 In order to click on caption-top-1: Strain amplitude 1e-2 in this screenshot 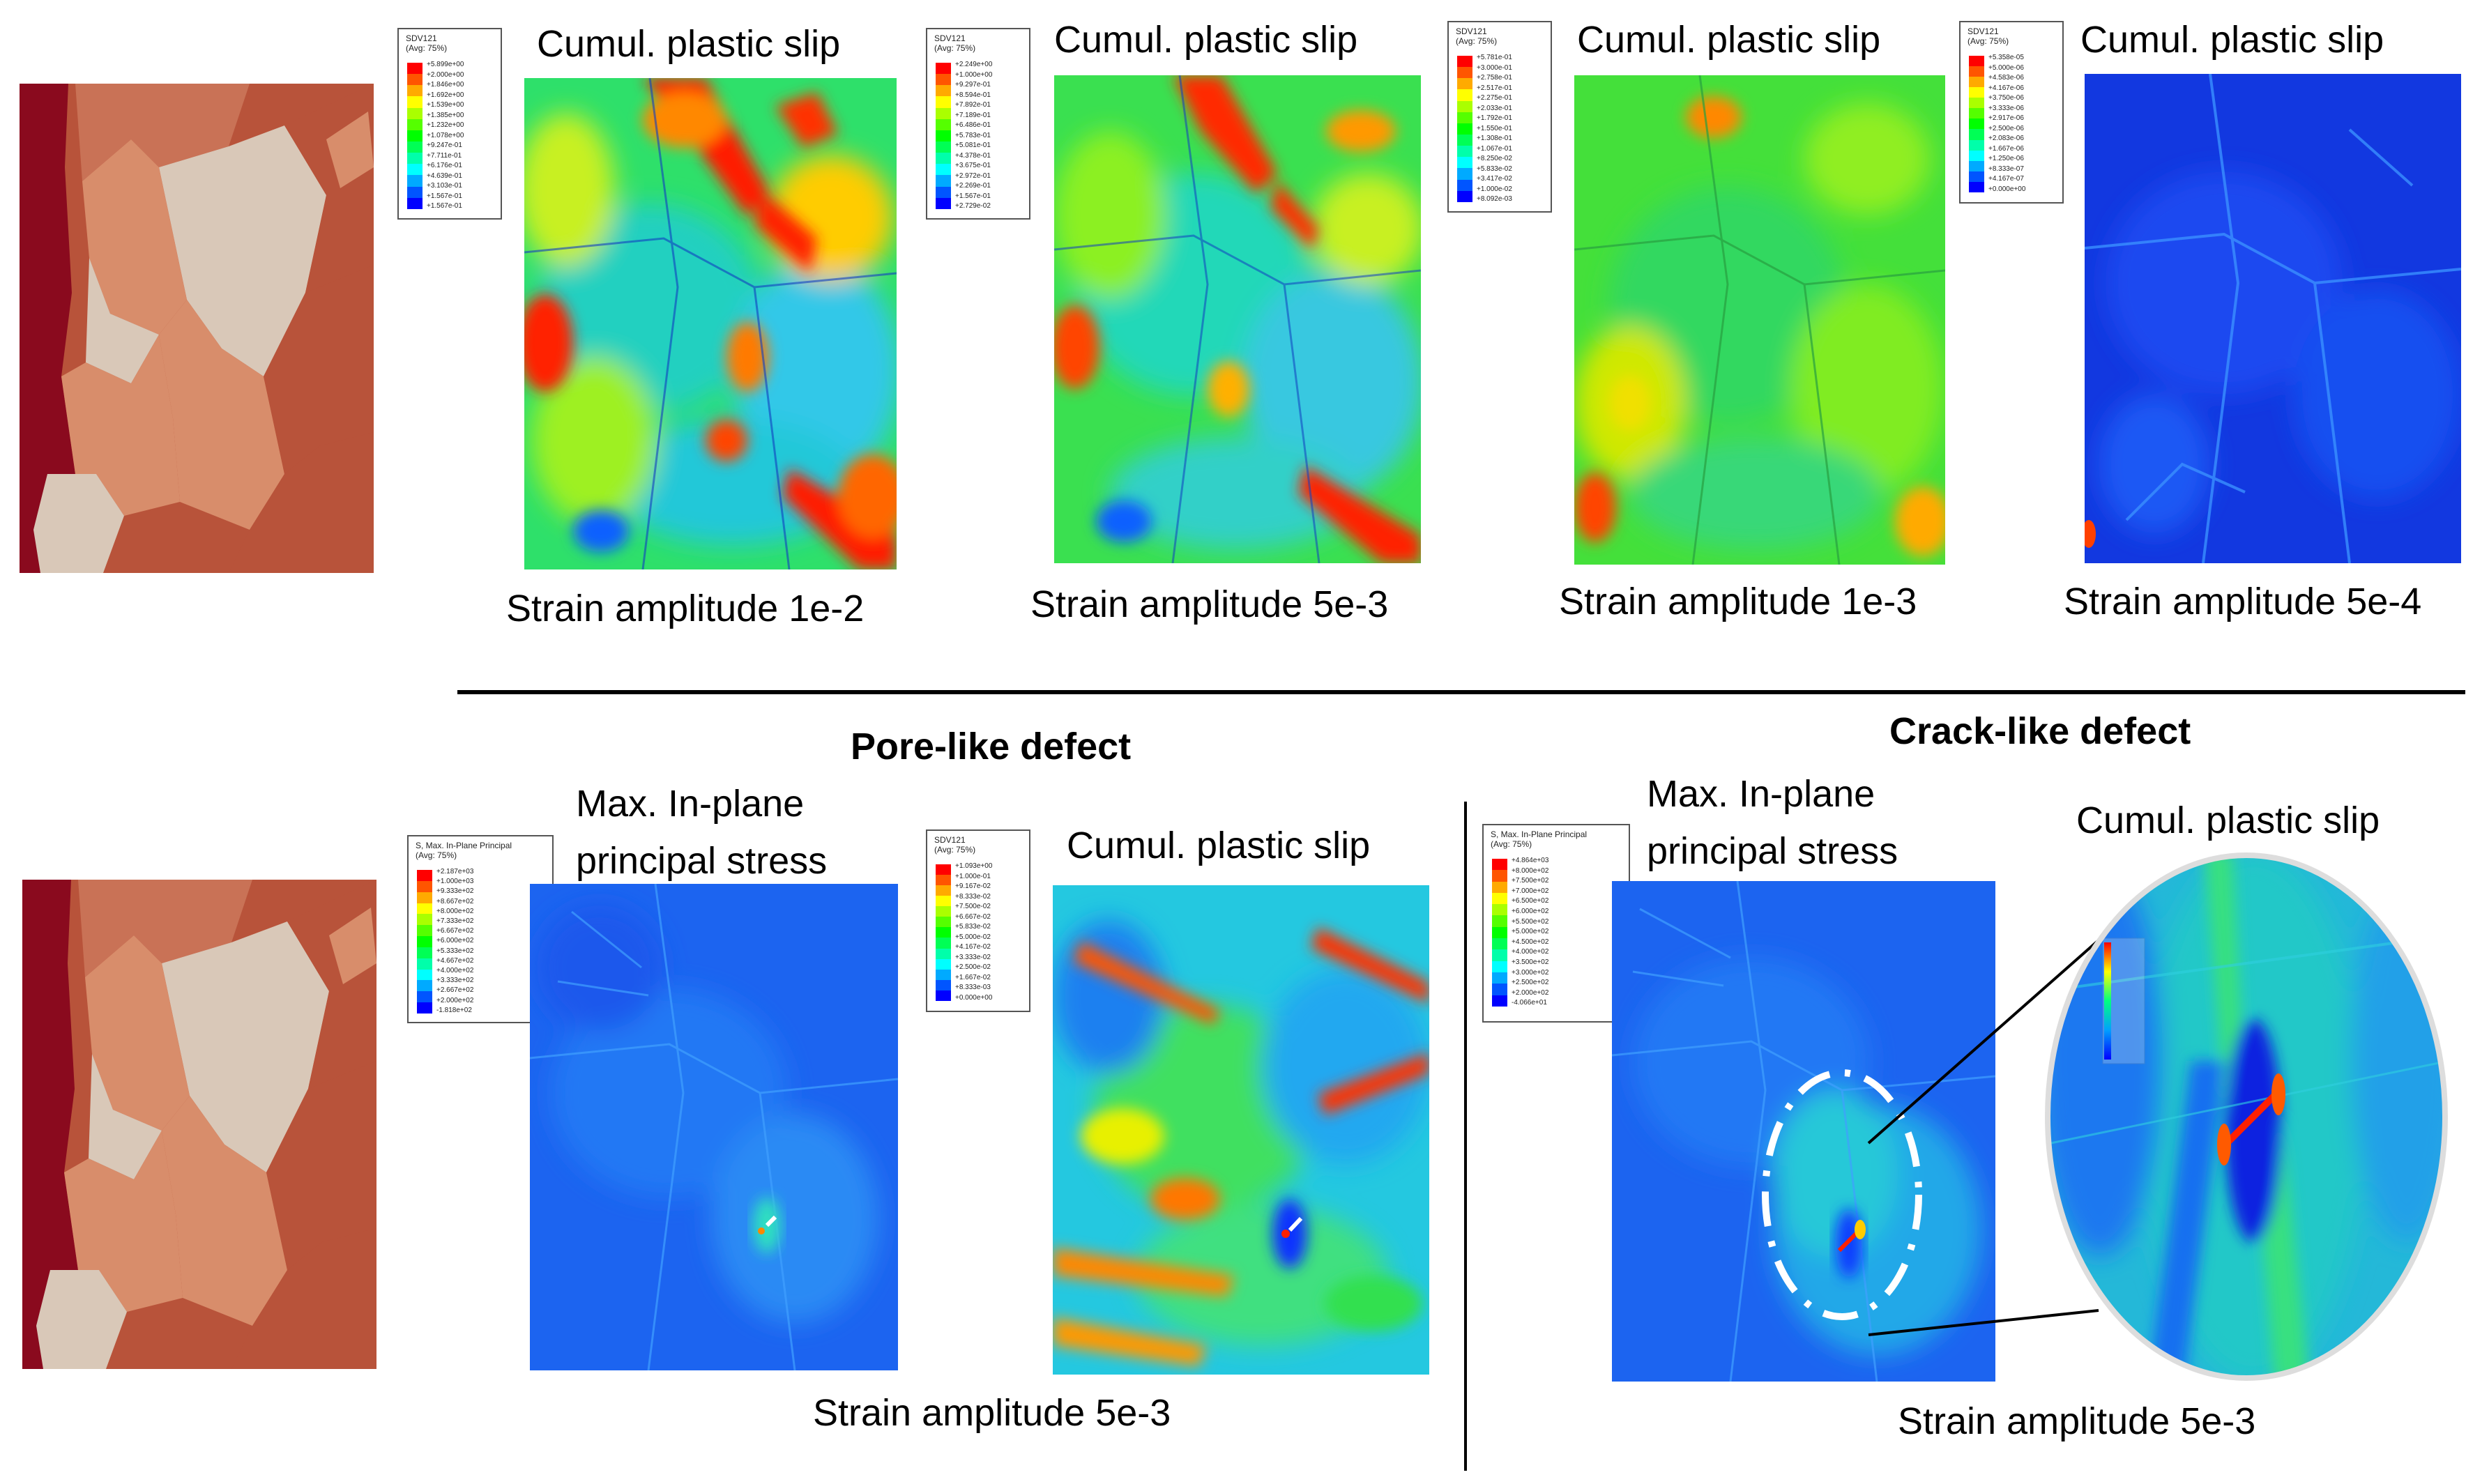, I will do `click(685, 608)`.